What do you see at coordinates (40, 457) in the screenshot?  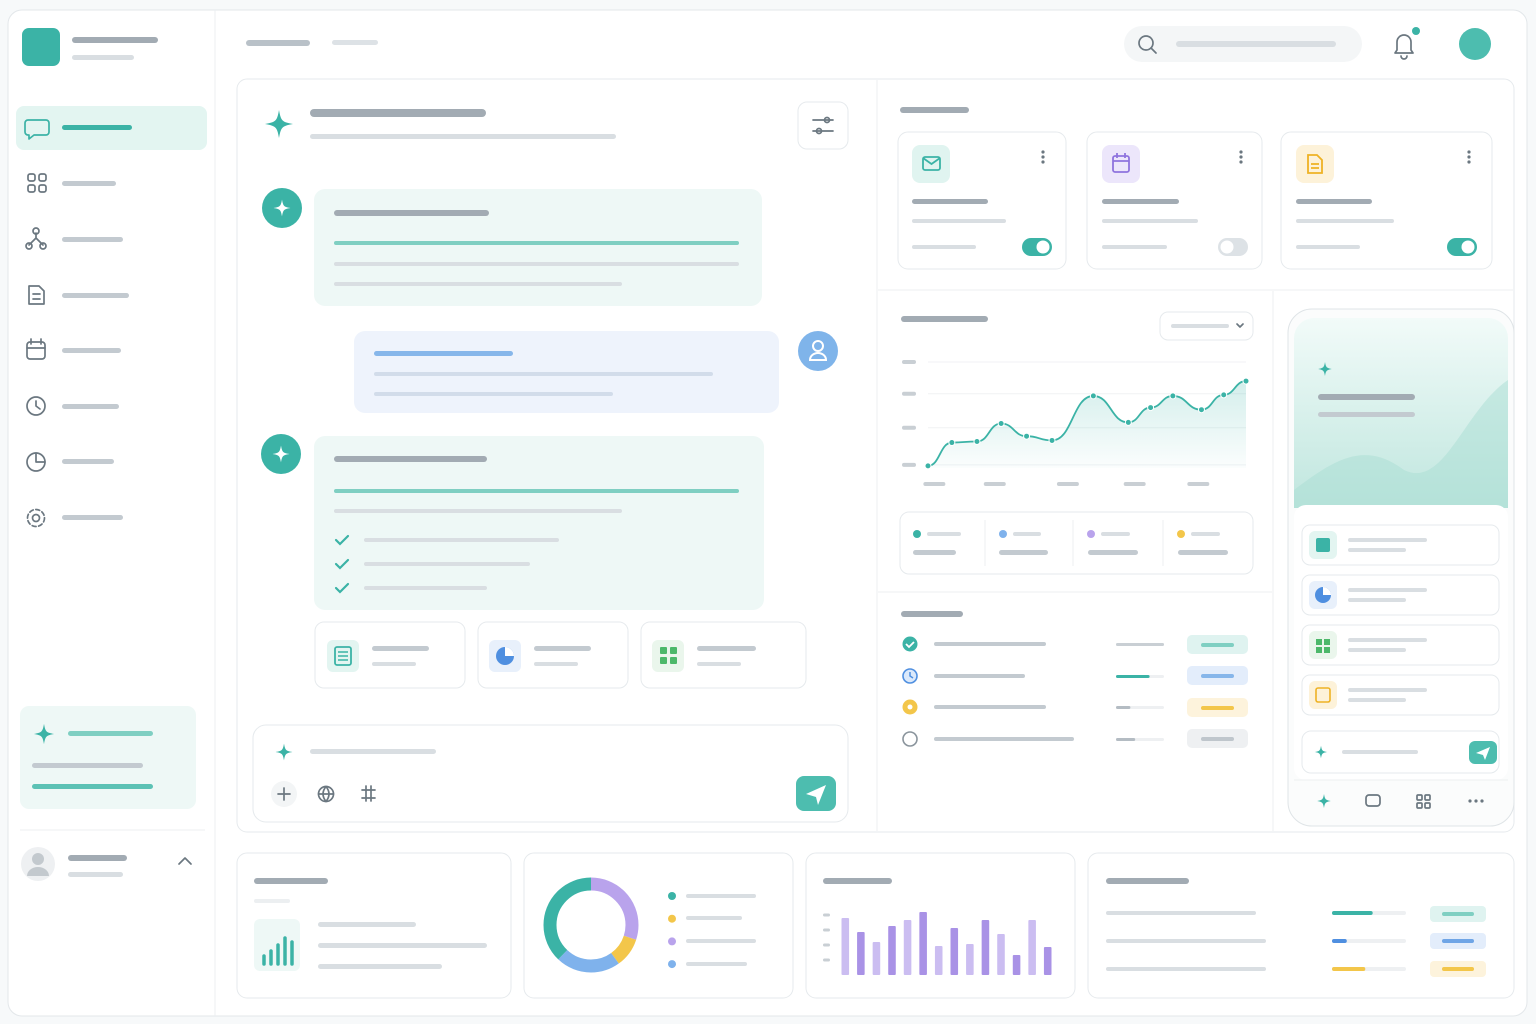 I see `pie-icon` at bounding box center [40, 457].